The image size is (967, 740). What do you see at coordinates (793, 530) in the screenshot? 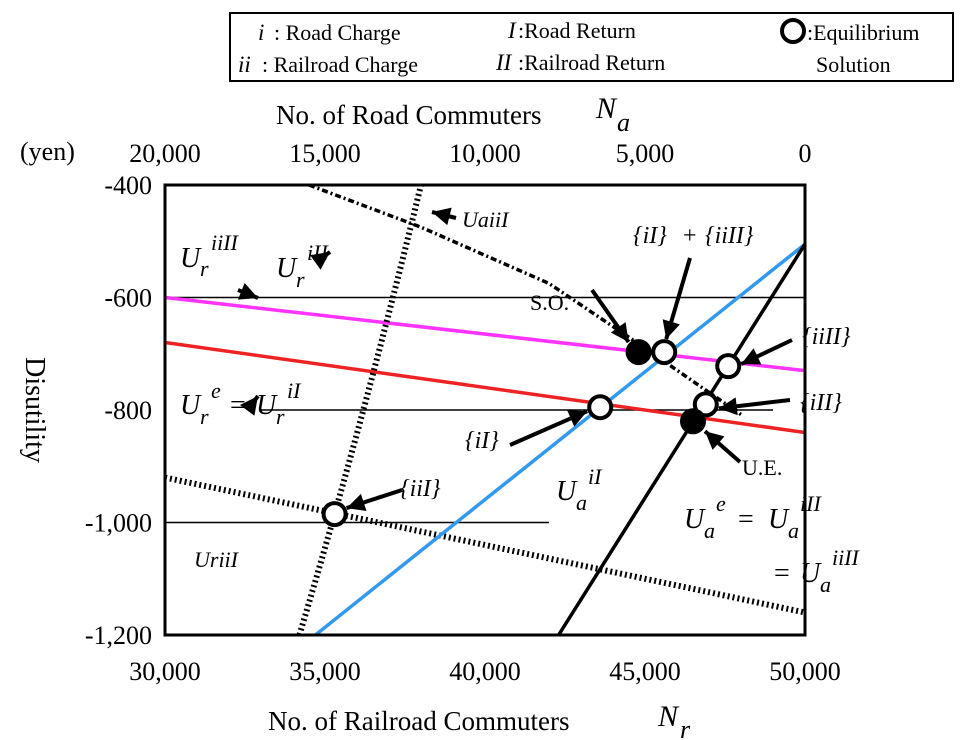
I see `label-UaiII-sub: a` at bounding box center [793, 530].